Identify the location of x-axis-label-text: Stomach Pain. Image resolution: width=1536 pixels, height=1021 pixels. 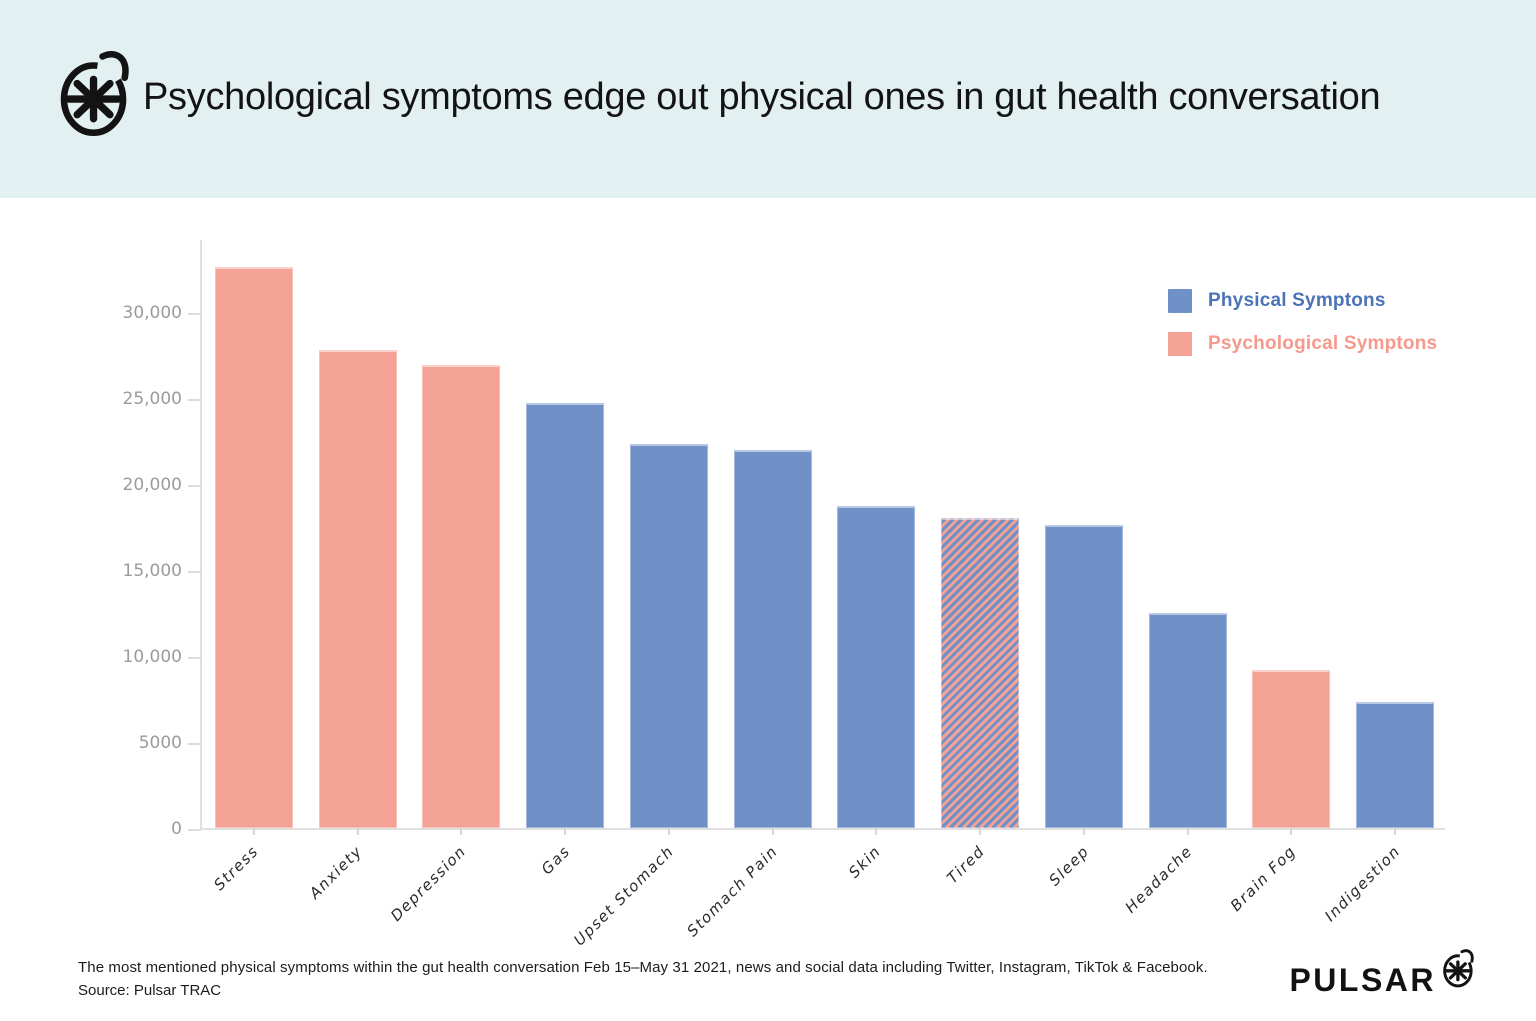
(732, 891).